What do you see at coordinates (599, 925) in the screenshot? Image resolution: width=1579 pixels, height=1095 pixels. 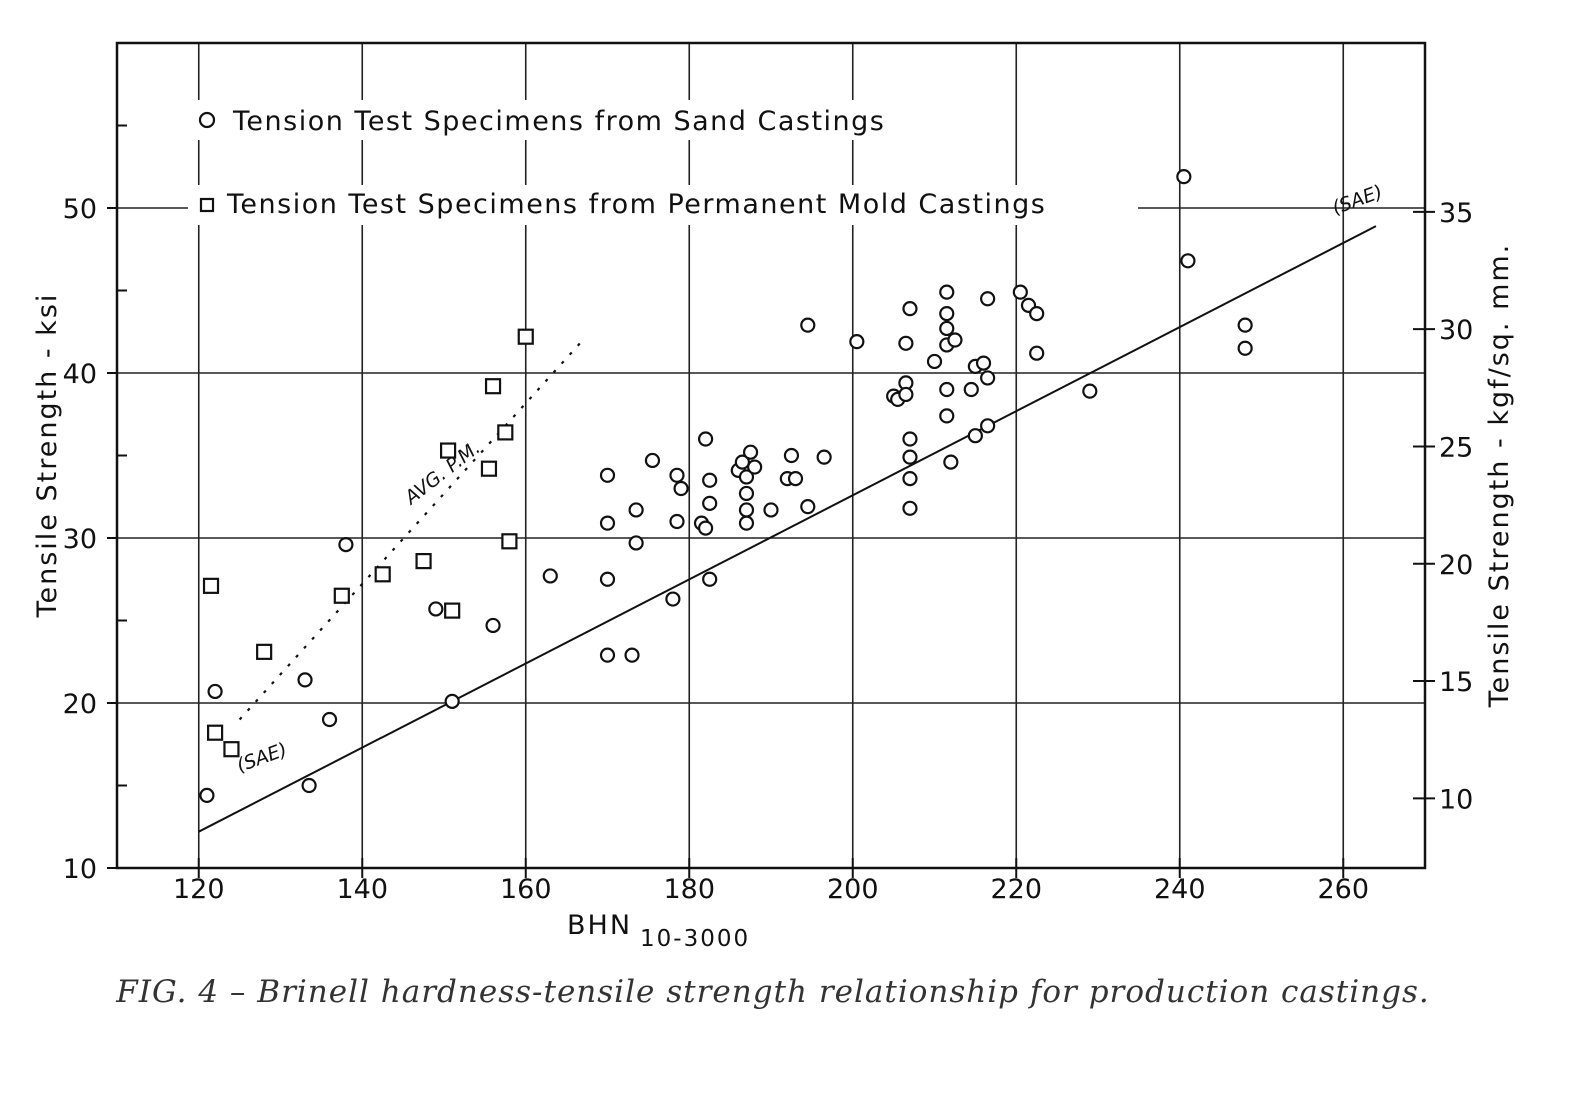 I see `x-axis-label: BHN` at bounding box center [599, 925].